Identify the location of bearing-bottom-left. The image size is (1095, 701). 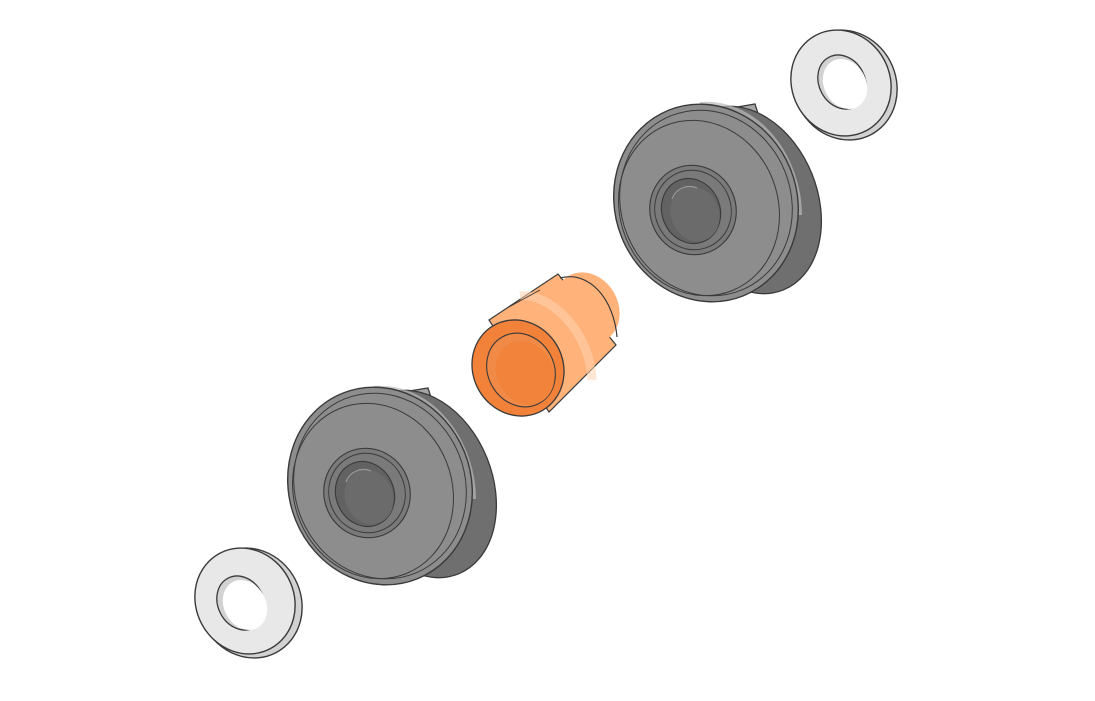
(392, 485).